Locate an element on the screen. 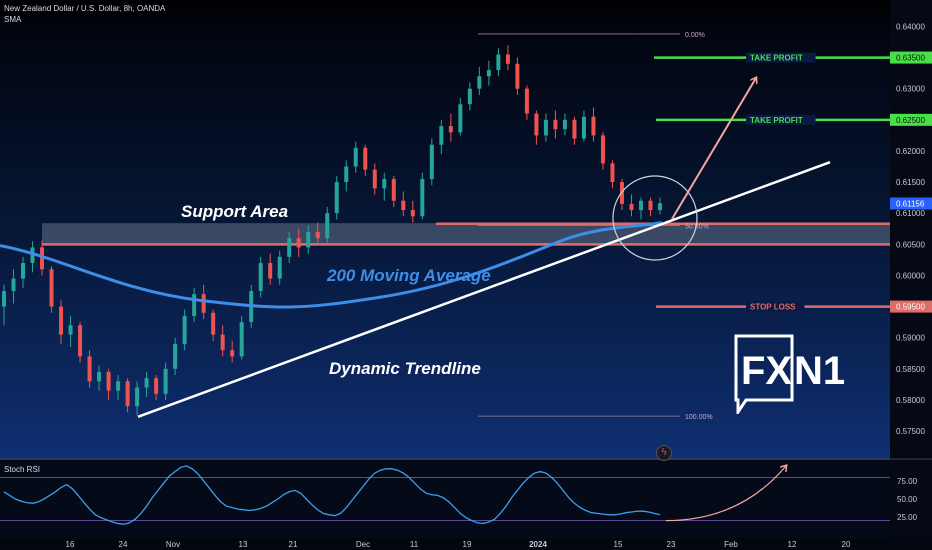  price-tag-label: 0.63500 is located at coordinates (910, 58).